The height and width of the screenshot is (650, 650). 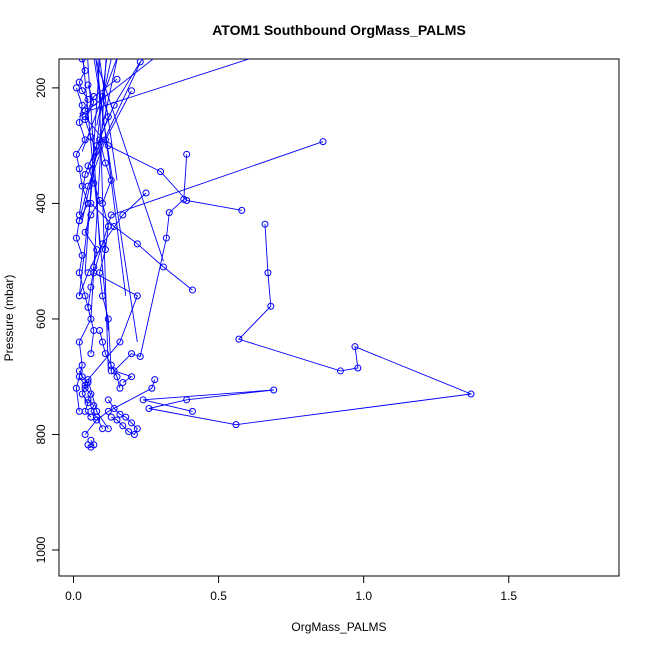 I want to click on y-axis: 200 400 600 800 1000, so click(x=46, y=320).